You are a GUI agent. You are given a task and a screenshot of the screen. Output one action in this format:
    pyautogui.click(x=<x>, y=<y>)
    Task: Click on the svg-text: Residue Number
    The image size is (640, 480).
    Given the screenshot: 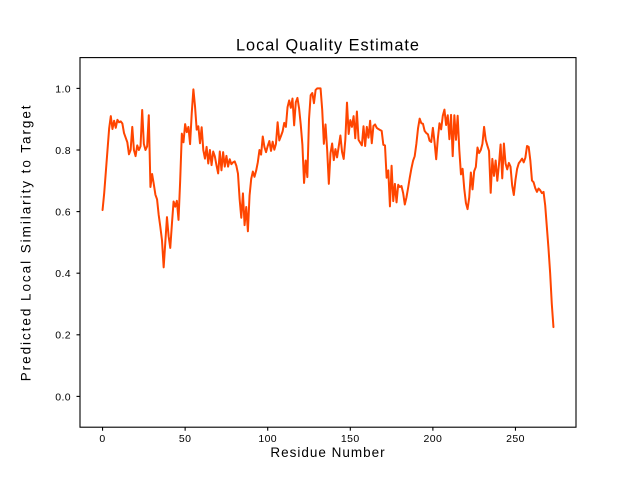 What is the action you would take?
    pyautogui.click(x=327, y=452)
    